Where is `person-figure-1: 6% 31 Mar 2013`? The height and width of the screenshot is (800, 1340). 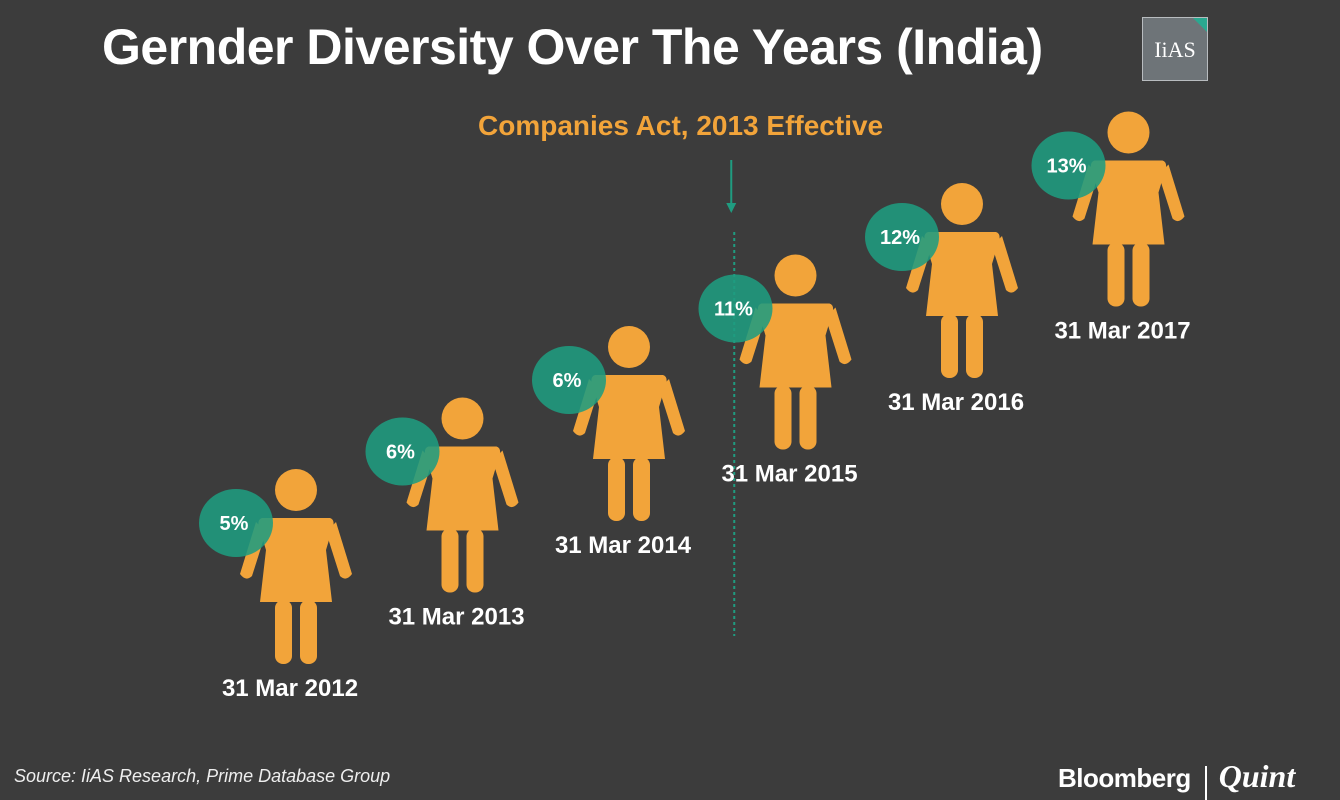
person-figure-1: 6% 31 Mar 2013 is located at coordinates (445, 514).